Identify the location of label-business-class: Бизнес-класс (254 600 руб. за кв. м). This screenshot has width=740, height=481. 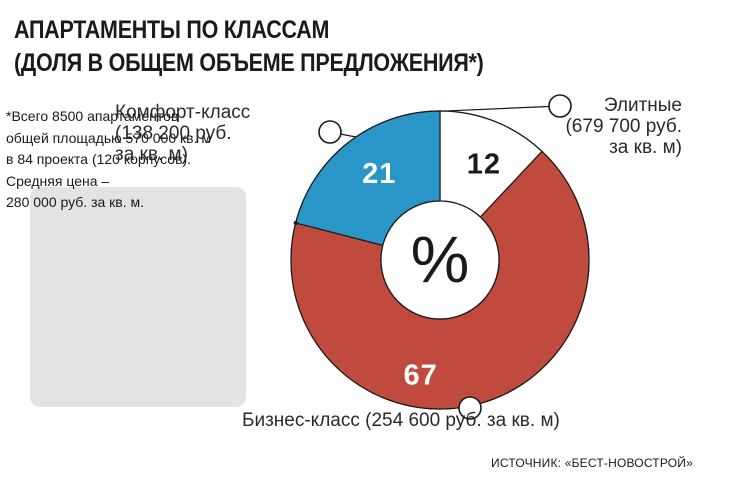
(401, 420).